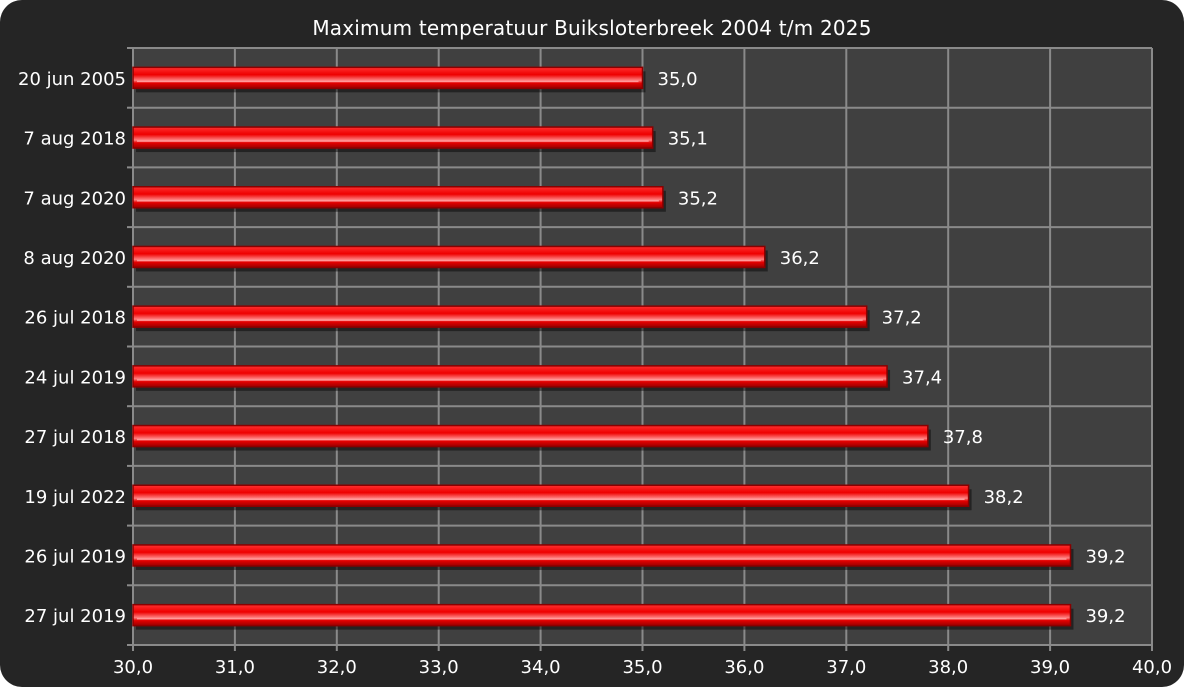 The image size is (1184, 687). What do you see at coordinates (698, 198) in the screenshot?
I see `bar-value-label: 35,2` at bounding box center [698, 198].